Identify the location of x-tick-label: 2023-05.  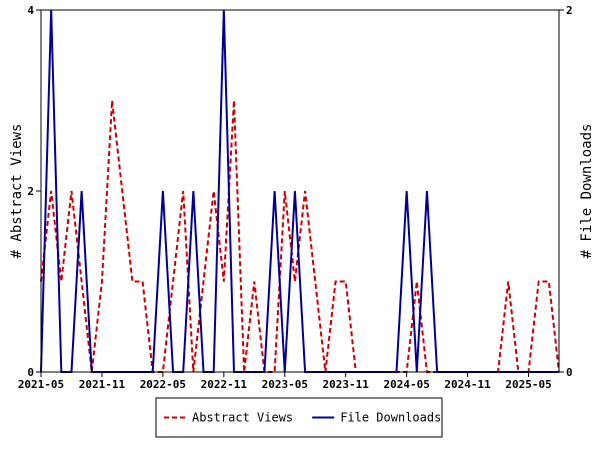
(285, 384).